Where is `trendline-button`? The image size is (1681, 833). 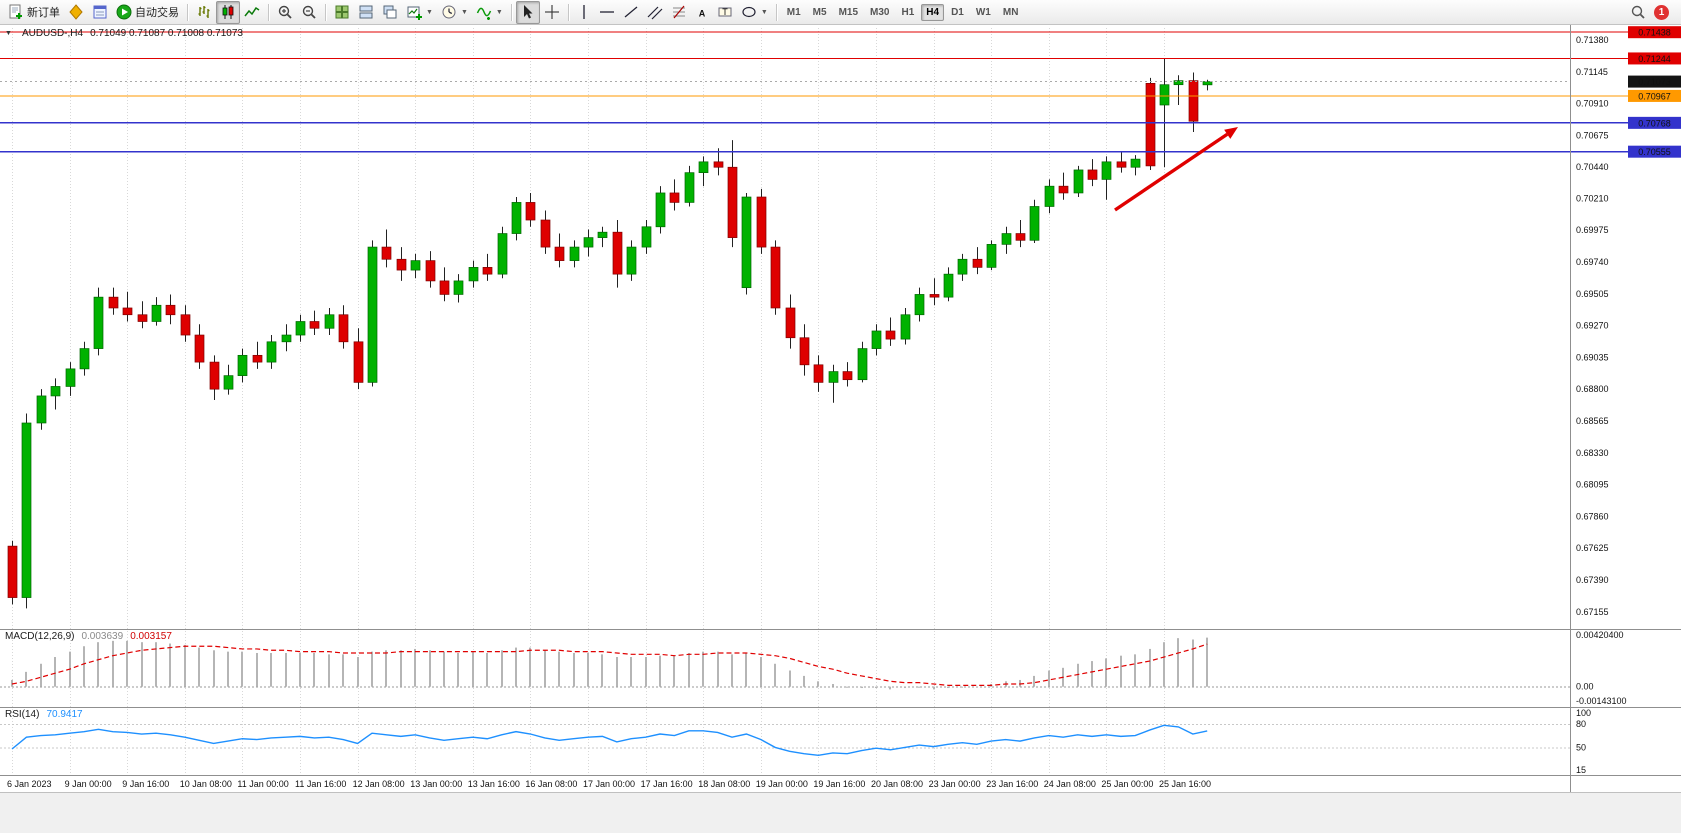
trendline-button is located at coordinates (631, 12).